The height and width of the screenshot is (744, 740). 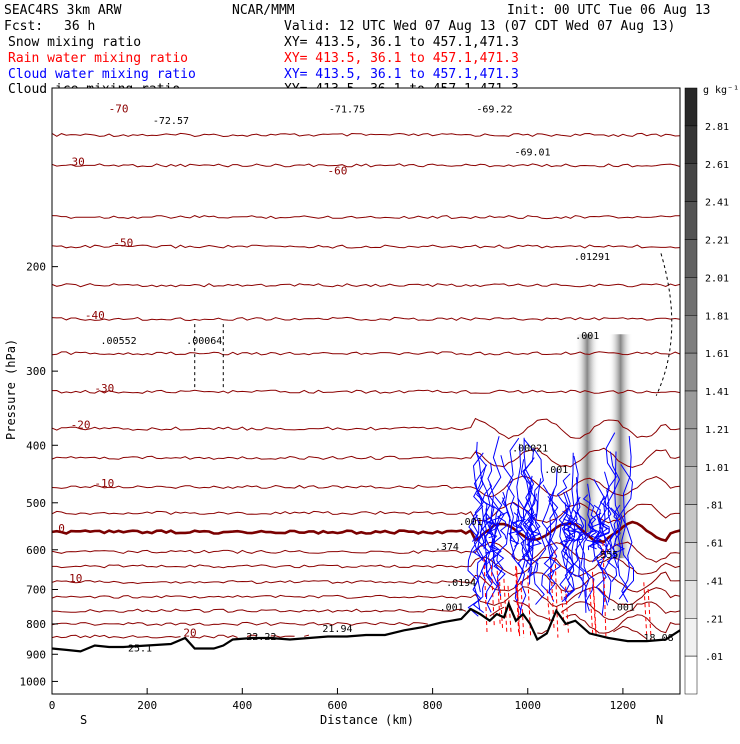 What do you see at coordinates (401, 42) in the screenshot?
I see `field-xy-snow: XY= 413.5, 36.1 to 457.1,471.3` at bounding box center [401, 42].